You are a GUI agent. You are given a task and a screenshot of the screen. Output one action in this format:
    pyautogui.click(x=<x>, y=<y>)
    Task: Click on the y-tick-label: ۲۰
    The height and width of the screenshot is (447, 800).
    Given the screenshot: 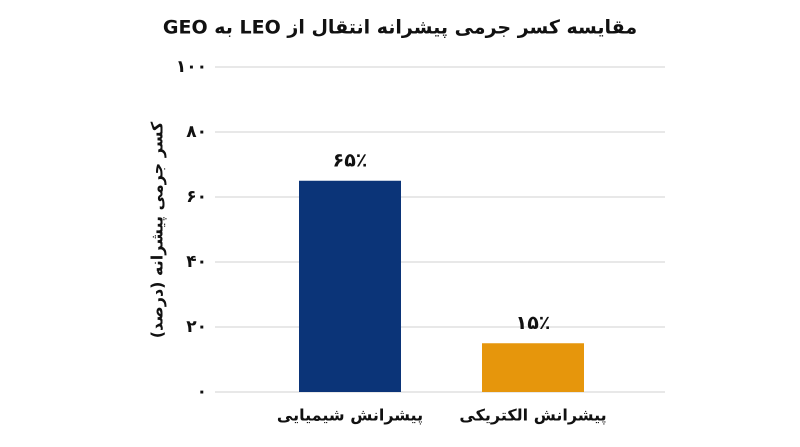 What is the action you would take?
    pyautogui.click(x=196, y=327)
    